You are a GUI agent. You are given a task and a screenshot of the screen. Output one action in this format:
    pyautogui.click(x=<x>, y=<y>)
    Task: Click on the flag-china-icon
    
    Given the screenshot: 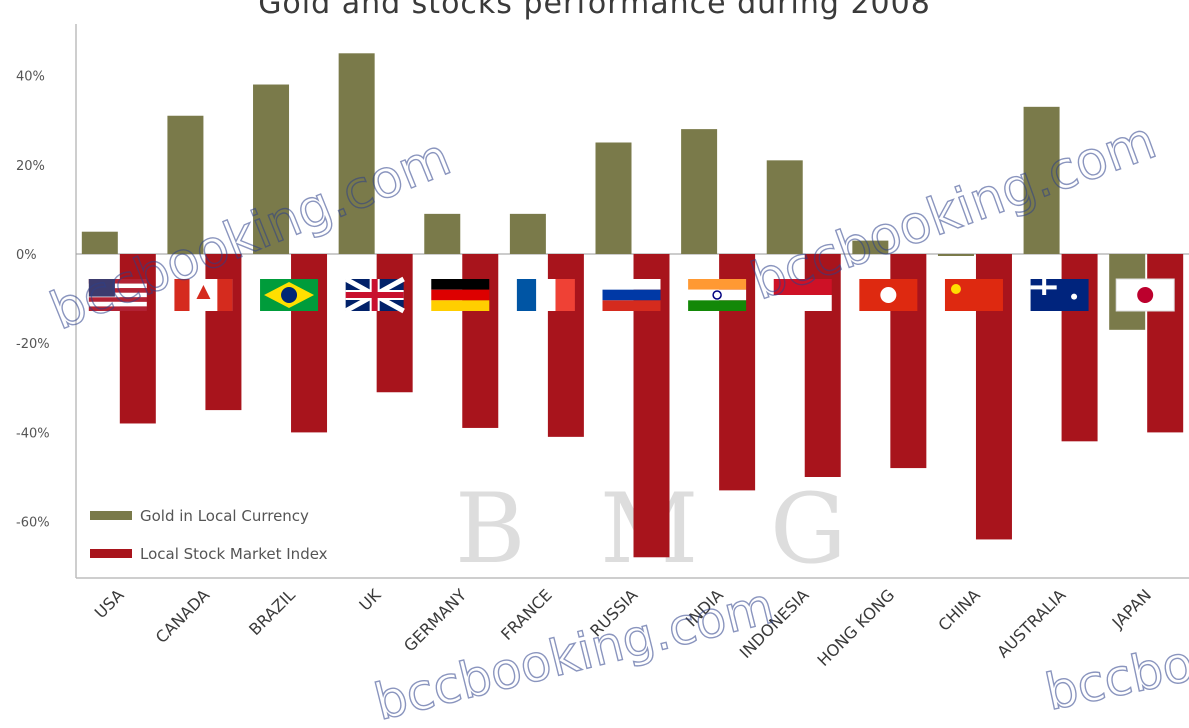 What is the action you would take?
    pyautogui.click(x=973, y=295)
    